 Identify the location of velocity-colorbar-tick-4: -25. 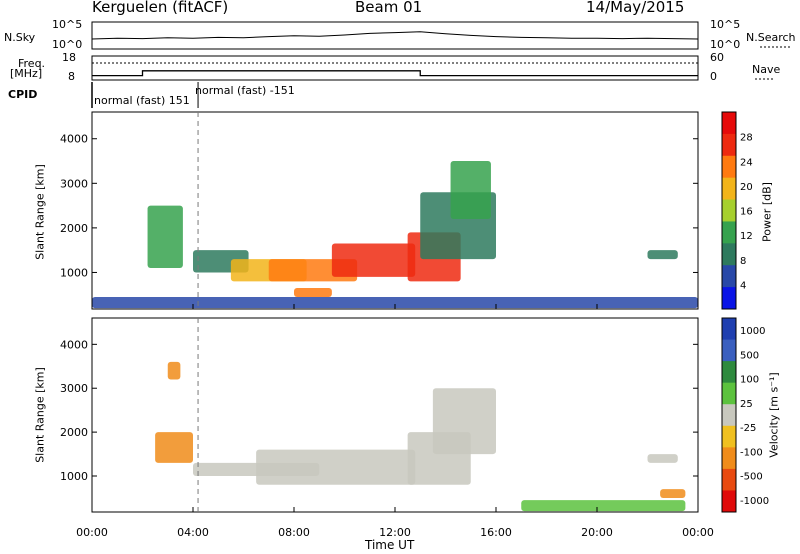
(748, 428).